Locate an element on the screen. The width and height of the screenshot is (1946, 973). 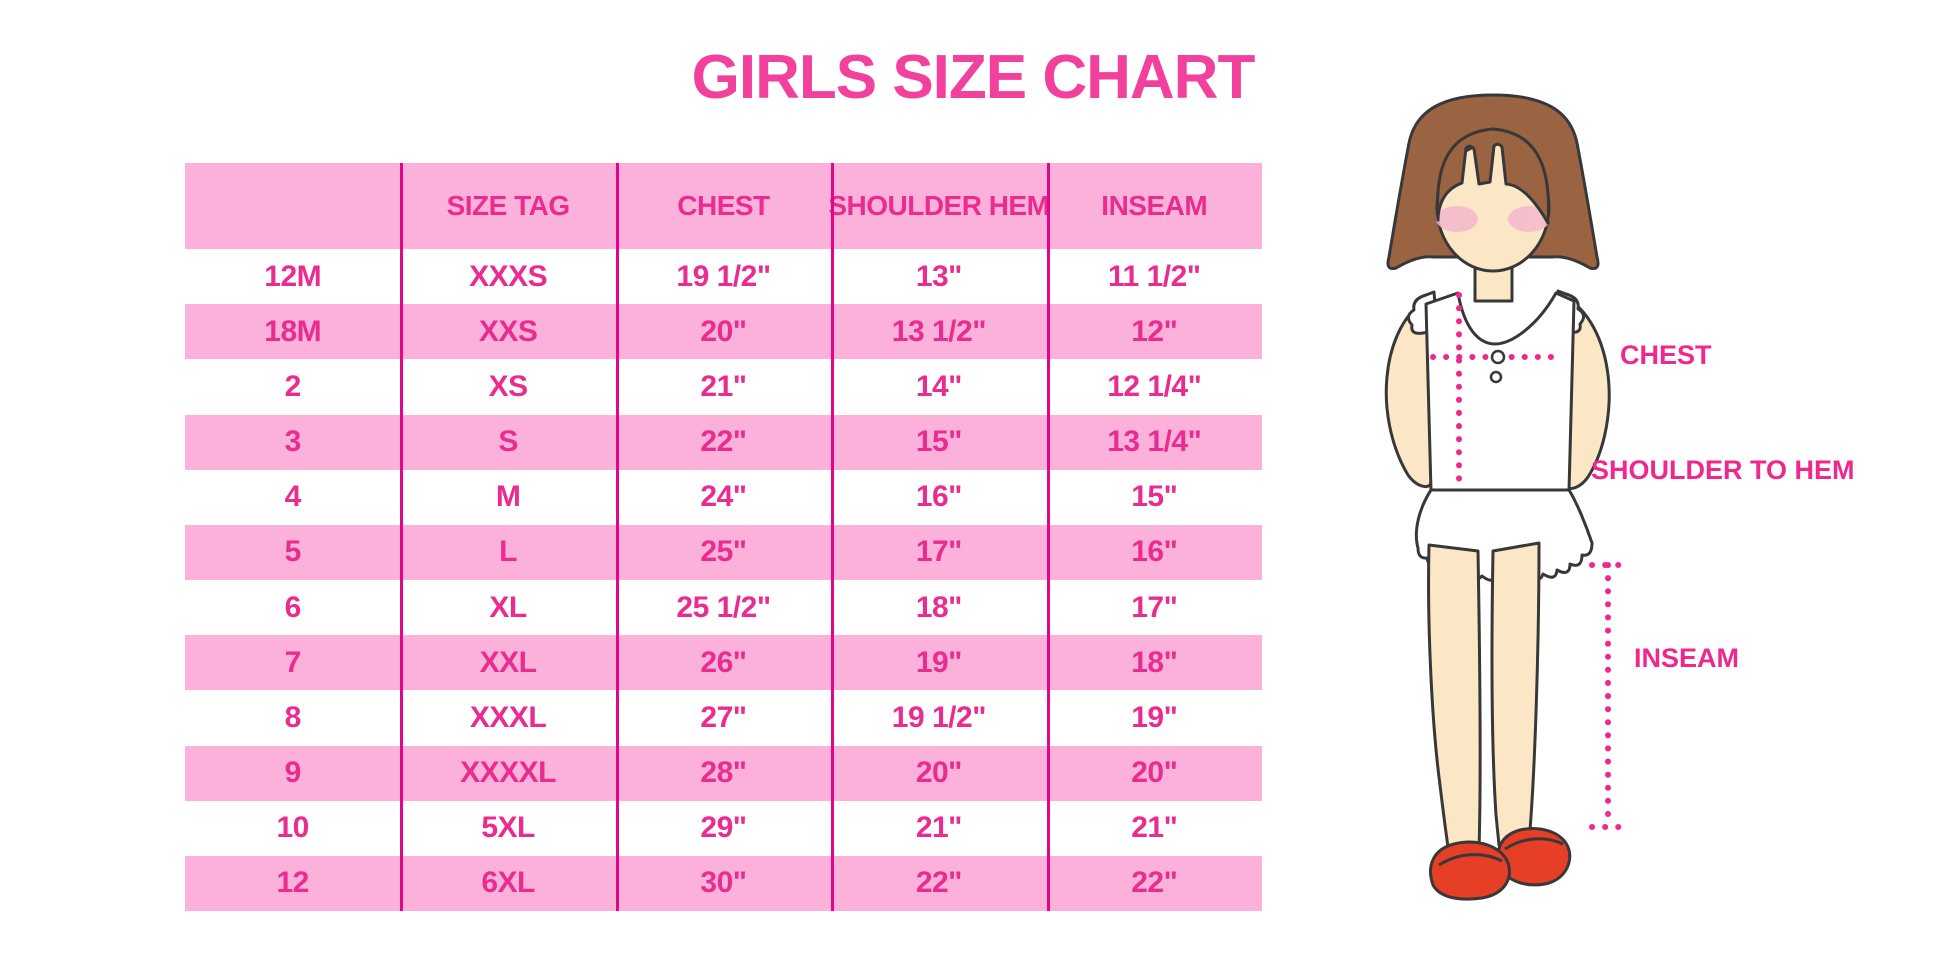
table-cell: 24" is located at coordinates (723, 497).